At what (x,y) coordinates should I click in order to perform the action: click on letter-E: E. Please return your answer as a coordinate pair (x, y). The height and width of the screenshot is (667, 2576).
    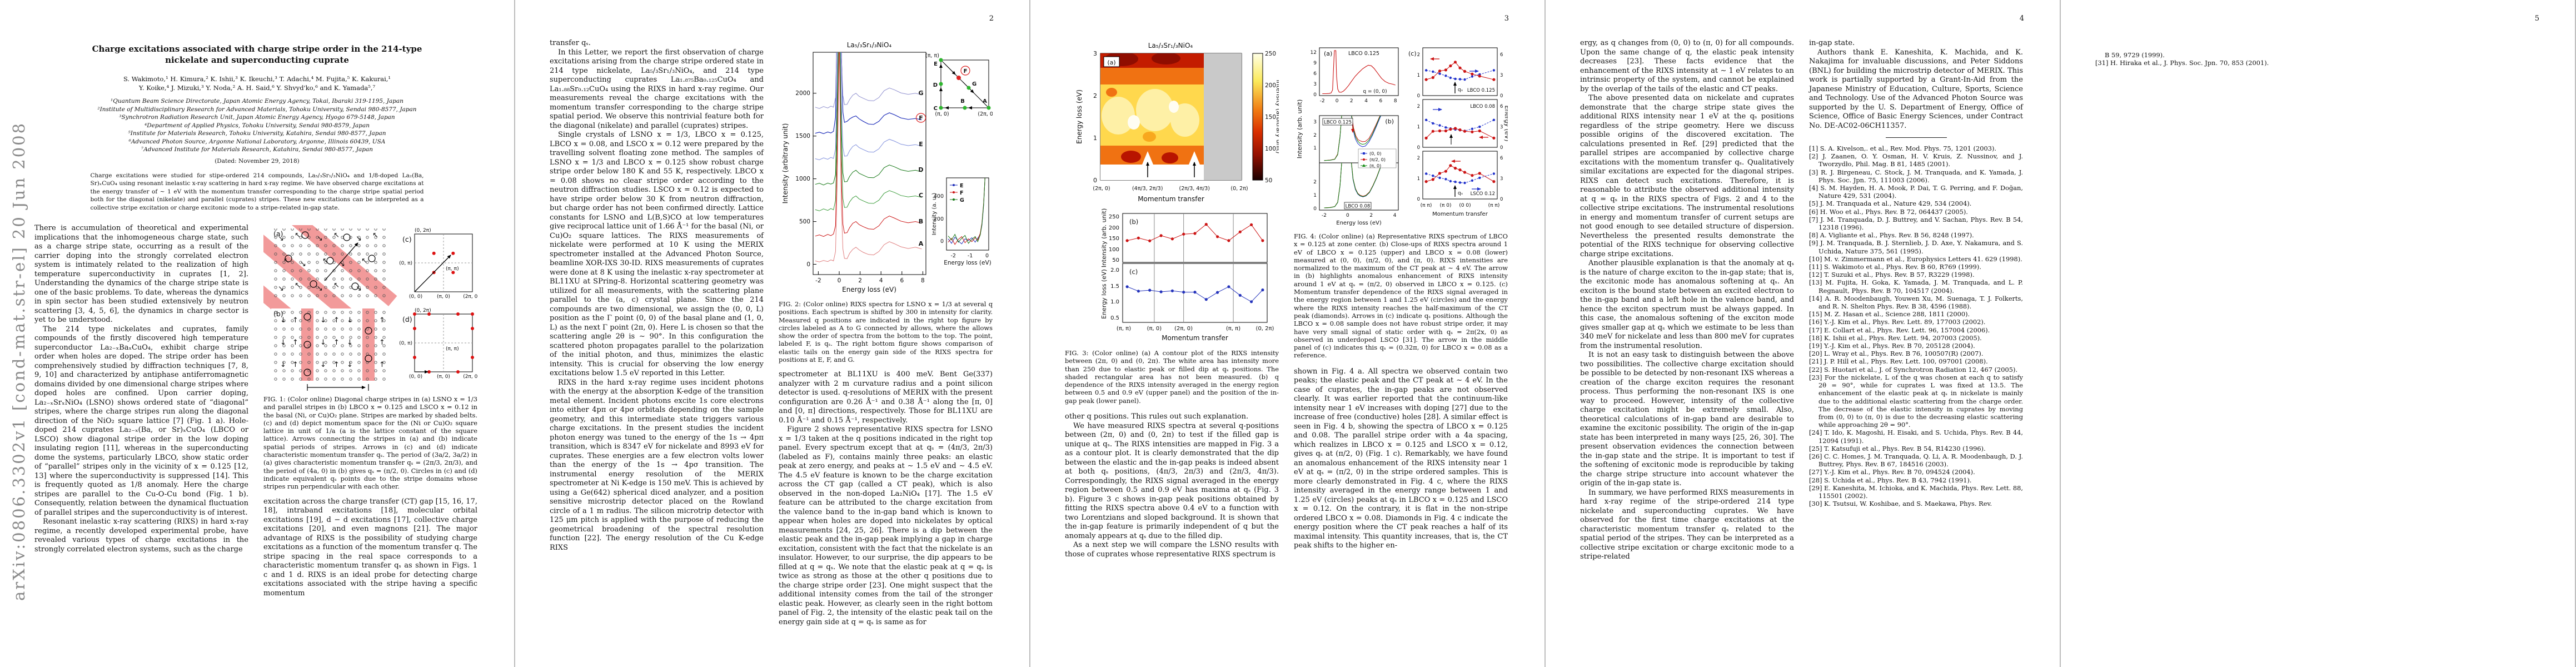
    Looking at the image, I should click on (936, 64).